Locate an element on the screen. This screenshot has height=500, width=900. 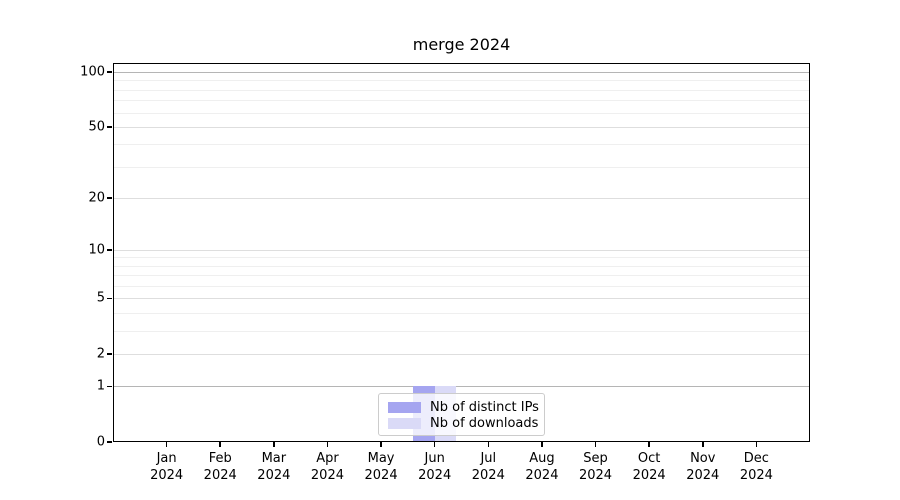
y-tick-label: 20 is located at coordinates (96, 198).